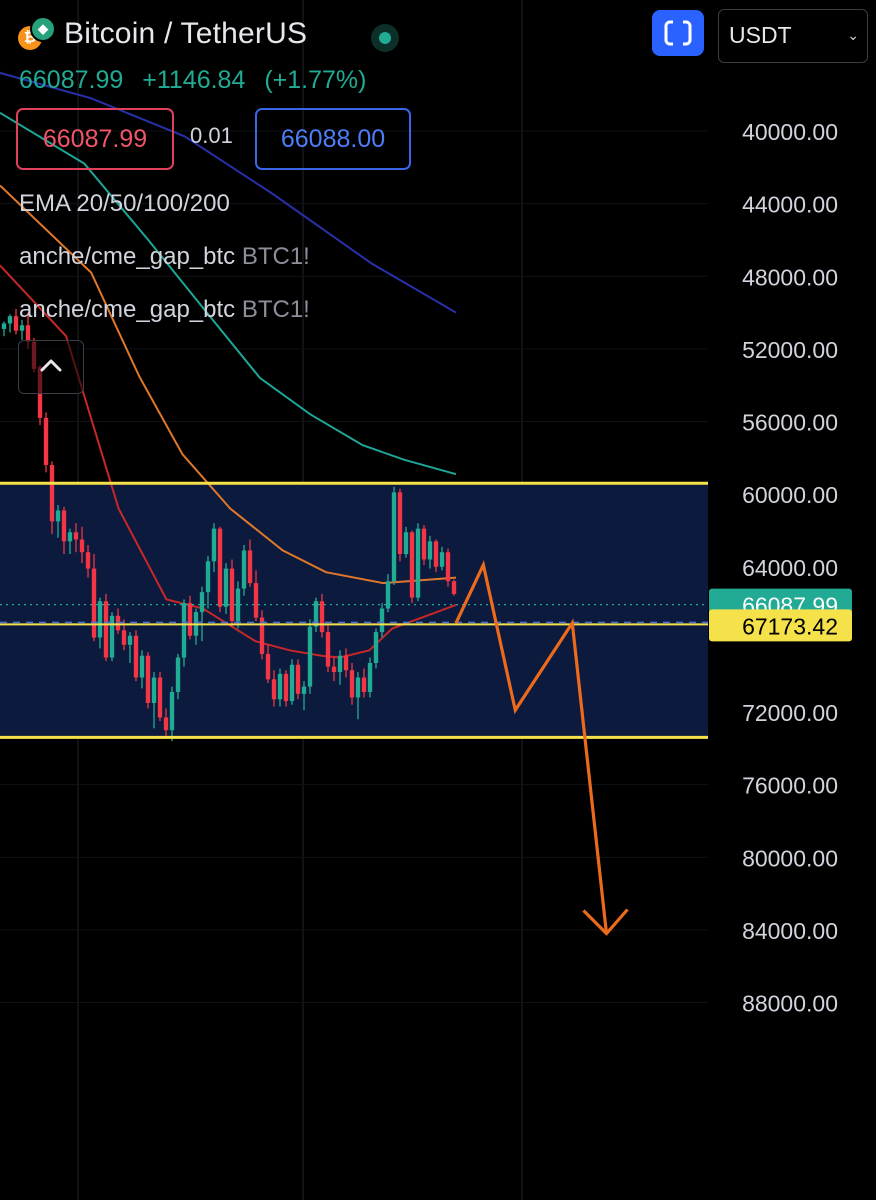  Describe the element at coordinates (71, 80) in the screenshot. I see `last-price: 66087.99` at that location.